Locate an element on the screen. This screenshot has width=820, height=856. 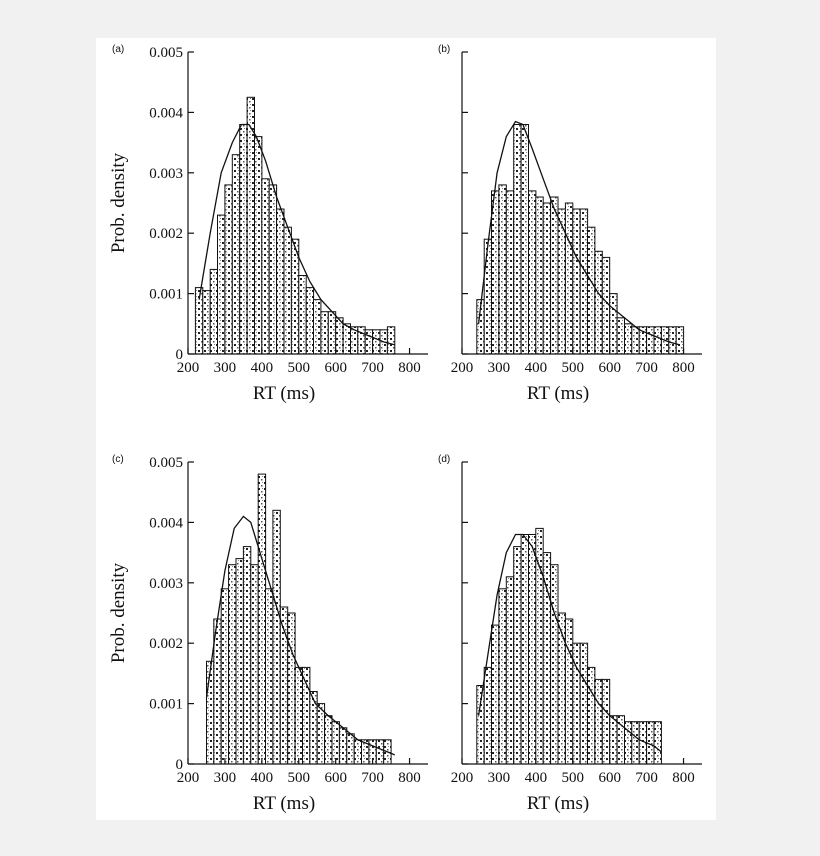
panel-d: 200 300 400 500 600 700 800 RT (ms) (d) is located at coordinates (570, 634).